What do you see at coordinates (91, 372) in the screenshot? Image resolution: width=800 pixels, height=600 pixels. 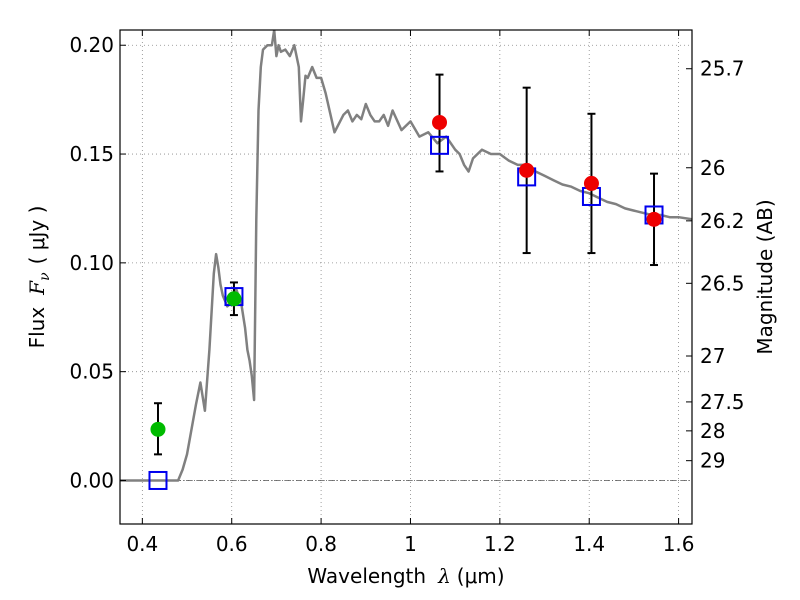 I see `y-tick-label: 0.05` at bounding box center [91, 372].